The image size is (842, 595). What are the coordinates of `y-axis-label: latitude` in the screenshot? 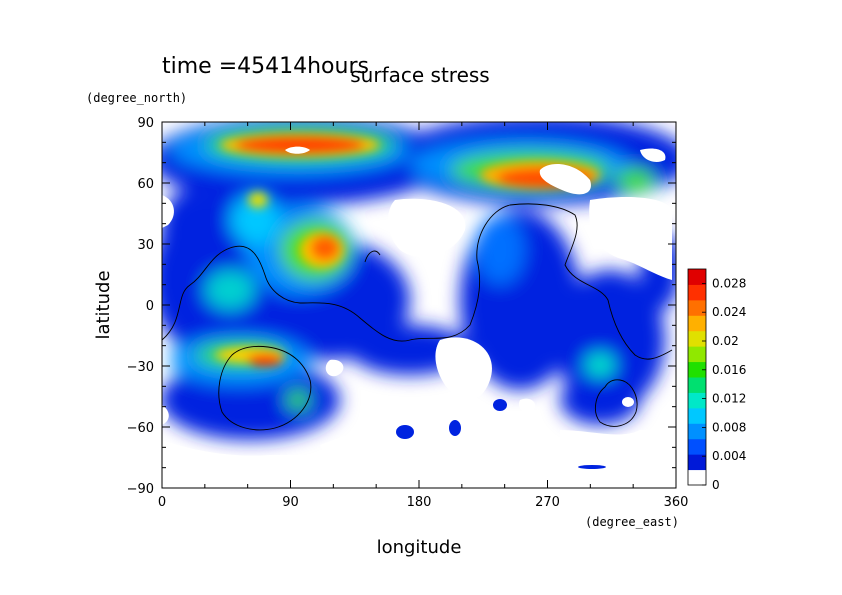 It's located at (103, 304).